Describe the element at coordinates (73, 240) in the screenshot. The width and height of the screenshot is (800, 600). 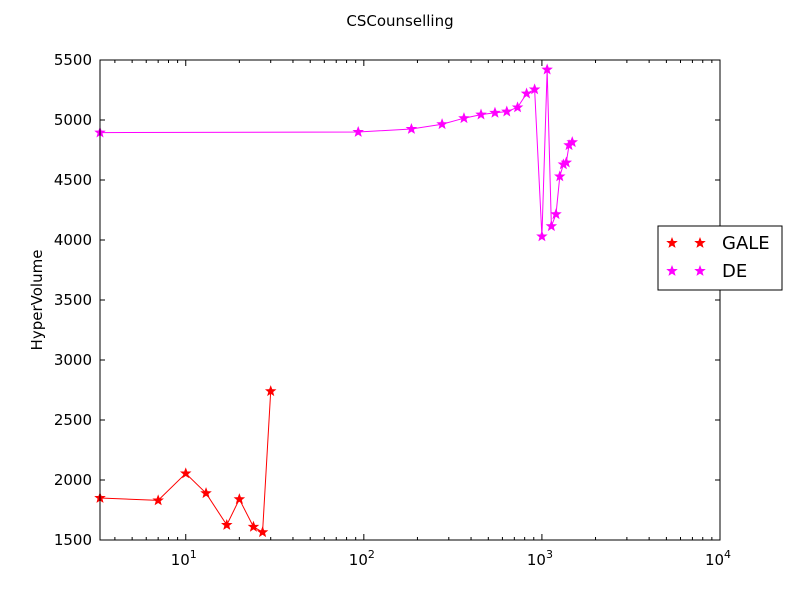
I see `y-tick-label: 4000` at that location.